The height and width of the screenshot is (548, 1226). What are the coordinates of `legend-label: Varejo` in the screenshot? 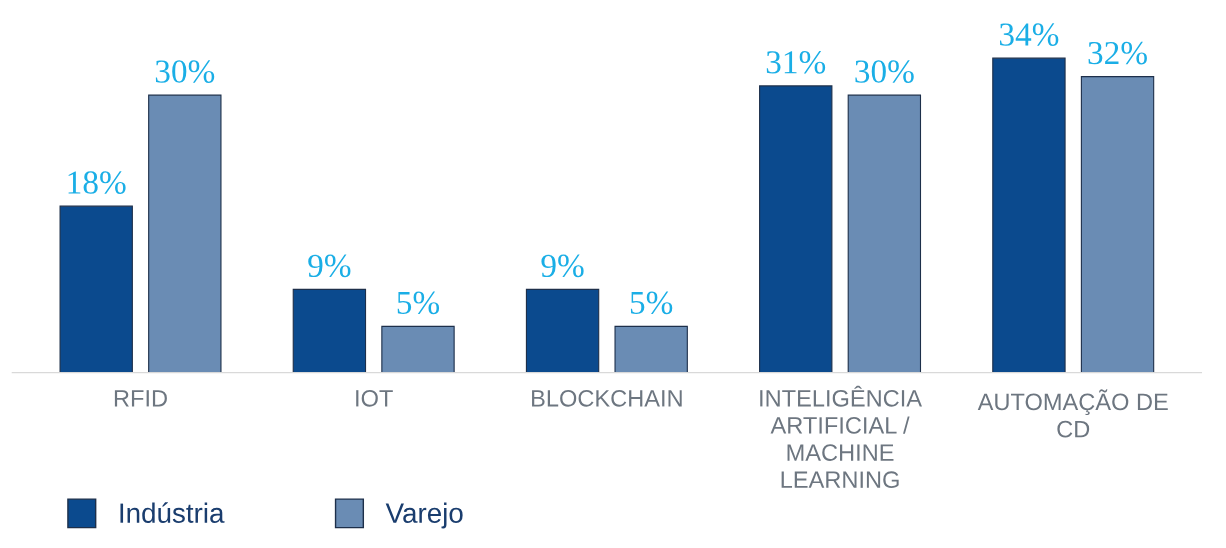 It's located at (424, 515).